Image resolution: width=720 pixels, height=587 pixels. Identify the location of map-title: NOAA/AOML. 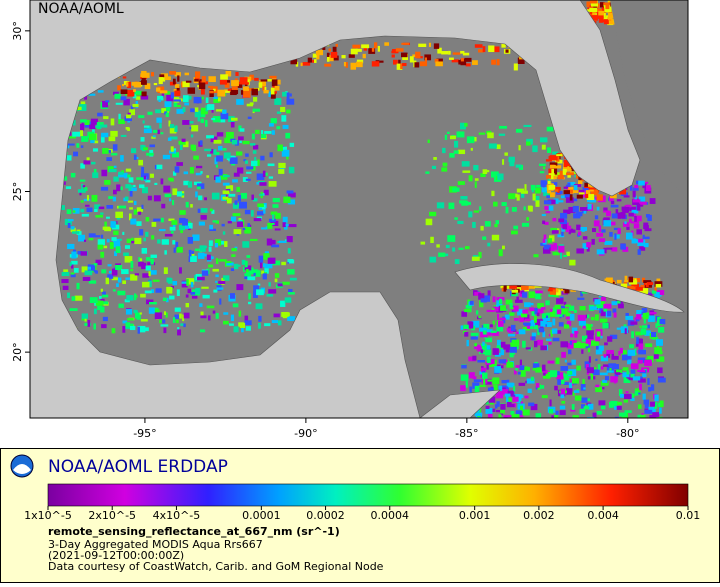
(81, 9).